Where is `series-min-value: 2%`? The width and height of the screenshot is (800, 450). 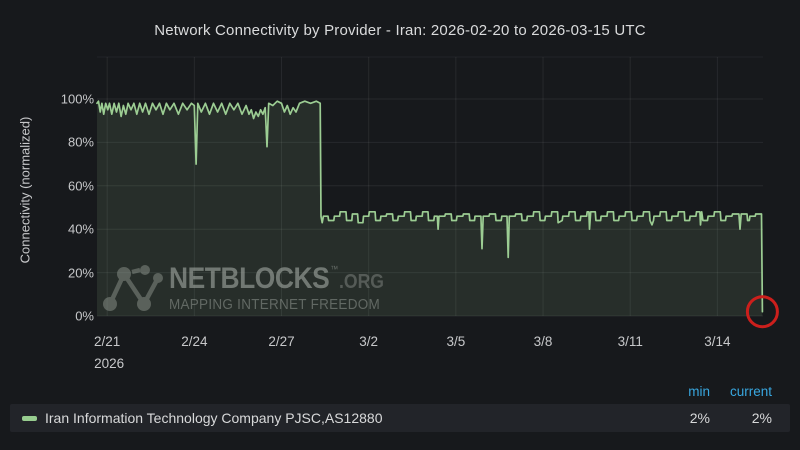 series-min-value: 2% is located at coordinates (699, 418).